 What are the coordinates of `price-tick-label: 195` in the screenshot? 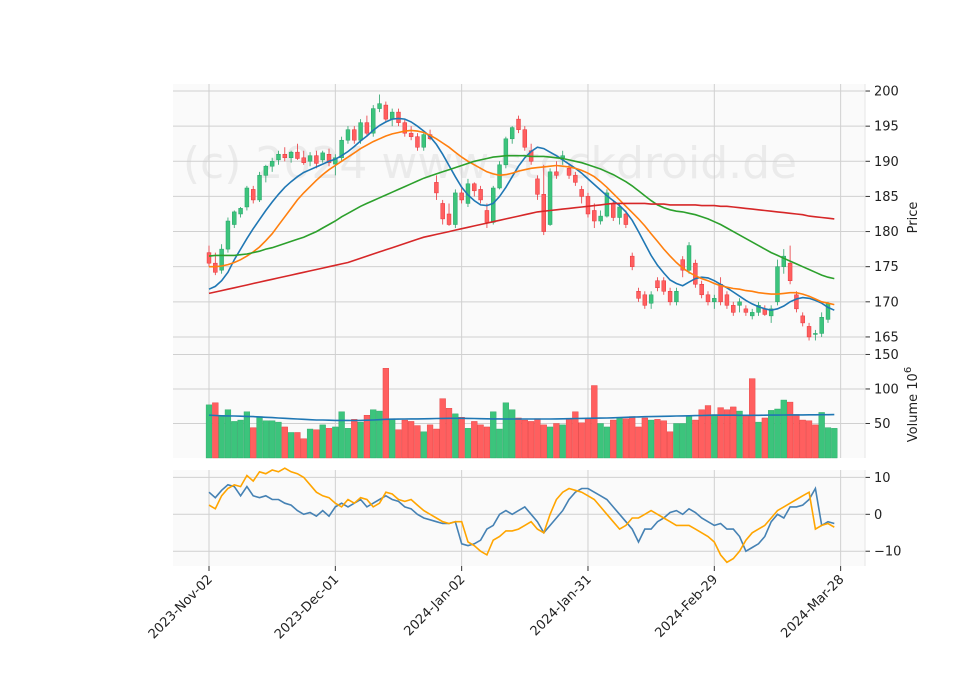 It's located at (886, 127).